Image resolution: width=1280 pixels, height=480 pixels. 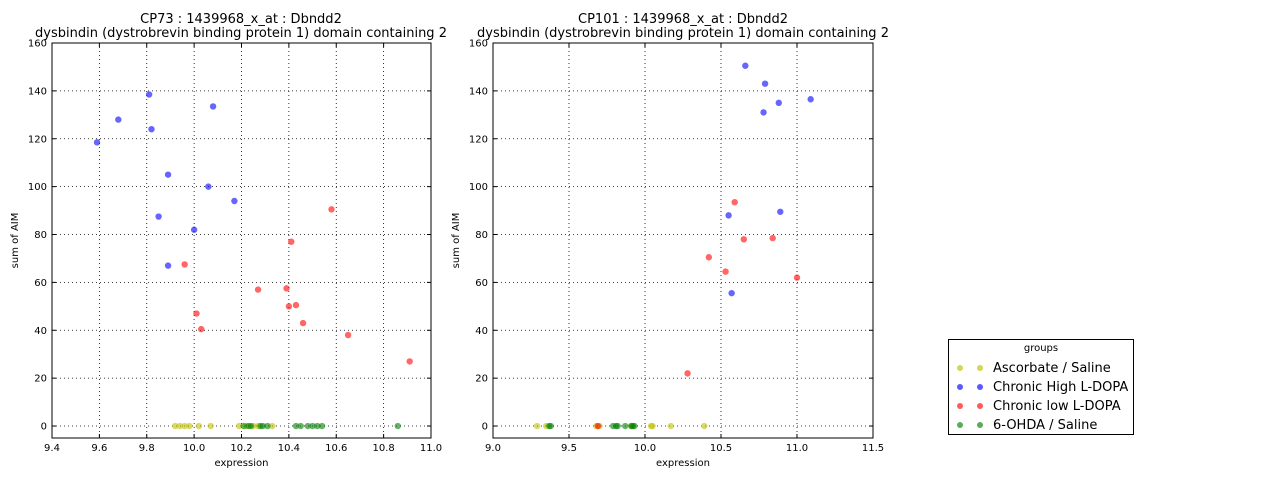 I want to click on x-tick-label: 11.5, so click(x=873, y=448).